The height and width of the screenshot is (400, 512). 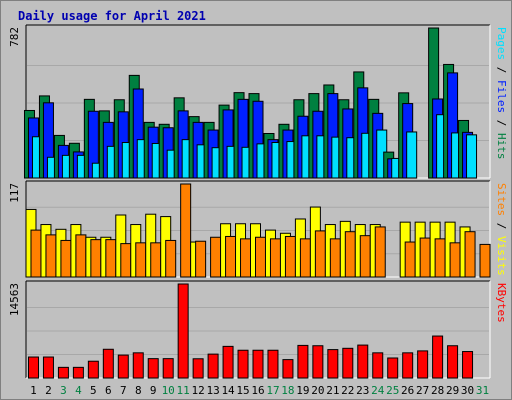 I want to click on day-label-16: 16, so click(x=257, y=390).